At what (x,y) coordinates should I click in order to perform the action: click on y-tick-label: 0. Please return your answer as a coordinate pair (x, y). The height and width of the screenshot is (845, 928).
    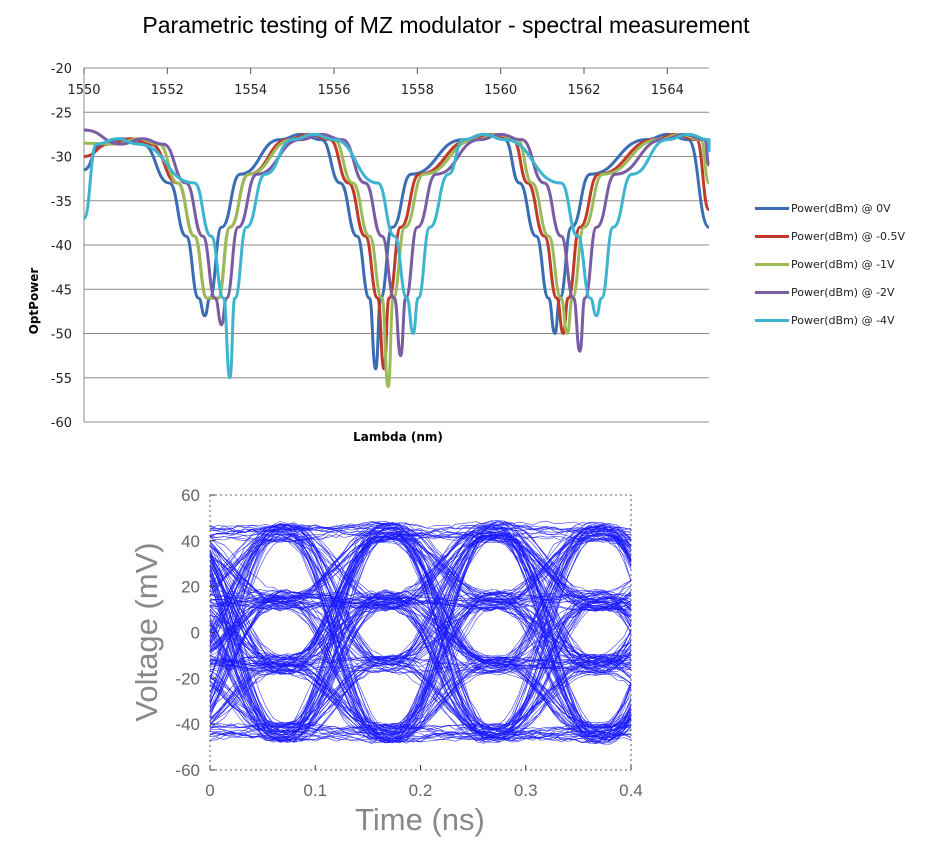
    Looking at the image, I should click on (195, 633).